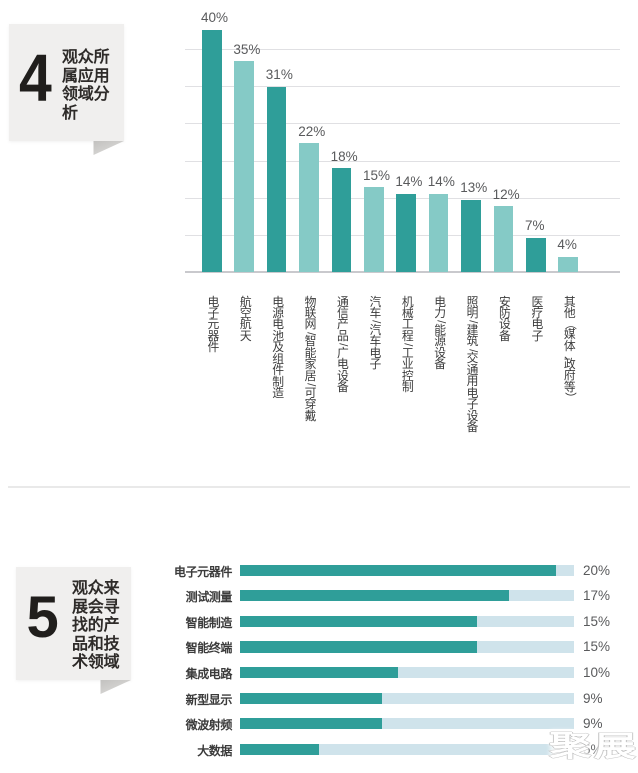 Image resolution: width=638 pixels, height=773 pixels. Describe the element at coordinates (278, 347) in the screenshot. I see `bar-category-label: 电源电池及组件制造` at that location.